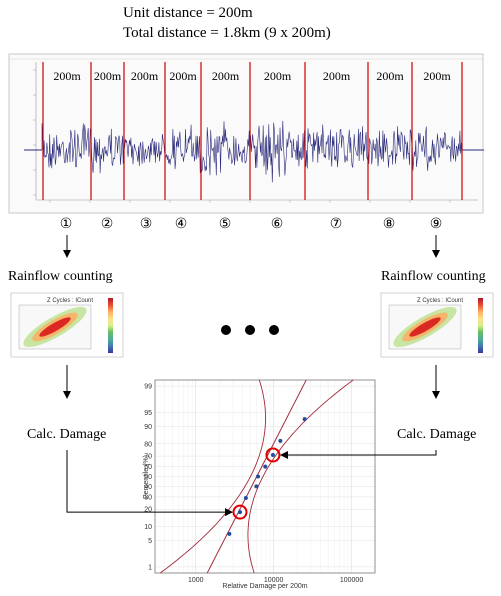 This screenshot has width=501, height=596. I want to click on segment-number: ①, so click(66, 224).